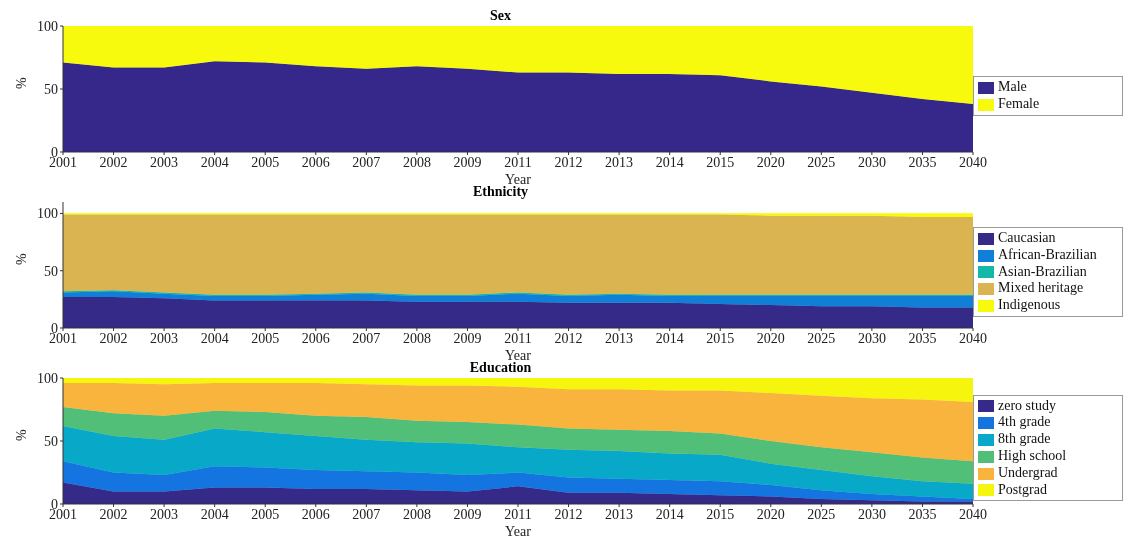 Image resolution: width=1137 pixels, height=538 pixels. What do you see at coordinates (1042, 271) in the screenshot?
I see `legend-label: Asian-Brazilian` at bounding box center [1042, 271].